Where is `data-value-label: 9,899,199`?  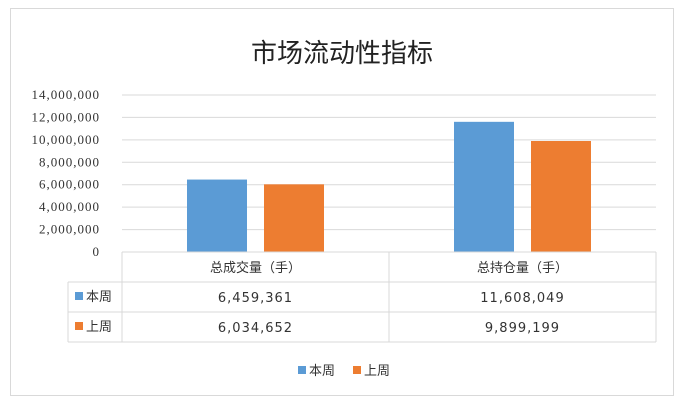
data-value-label: 9,899,199 is located at coordinates (522, 328).